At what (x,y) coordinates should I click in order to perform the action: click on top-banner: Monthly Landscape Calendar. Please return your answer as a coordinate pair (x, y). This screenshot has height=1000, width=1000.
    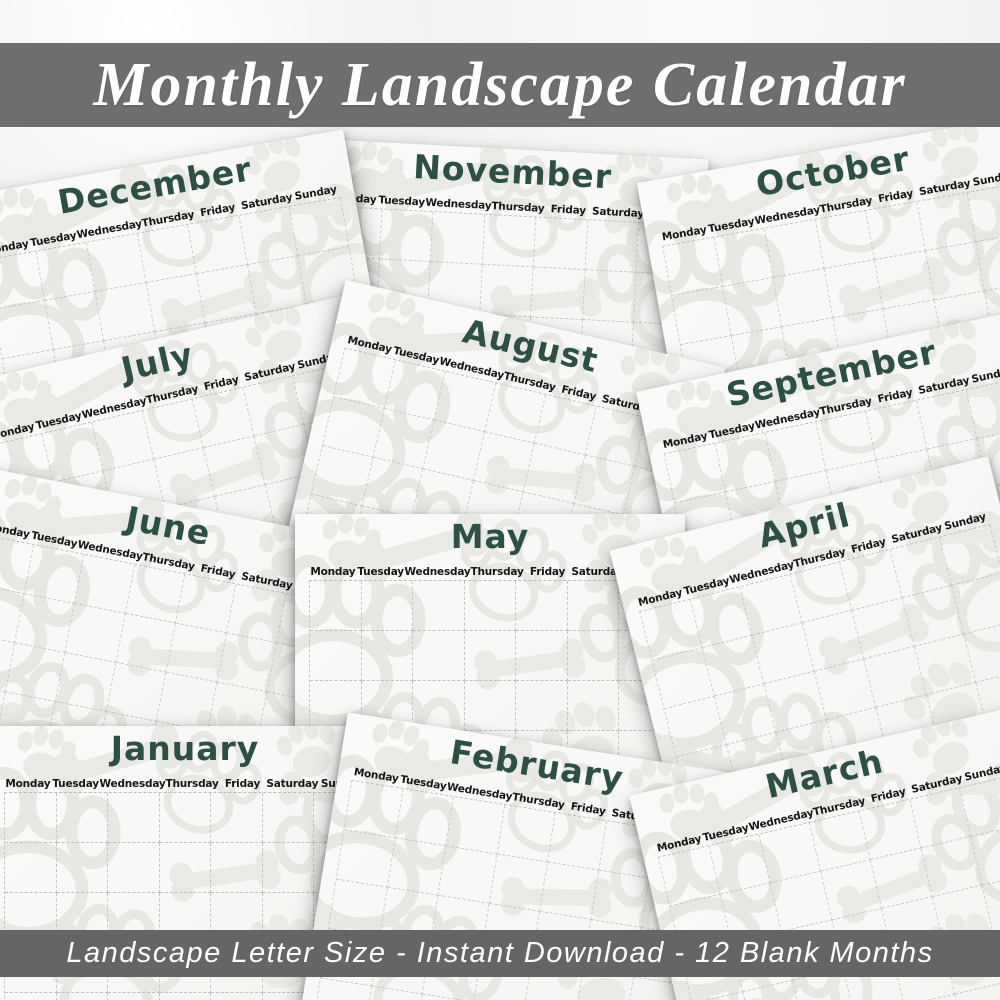
    Looking at the image, I should click on (500, 85).